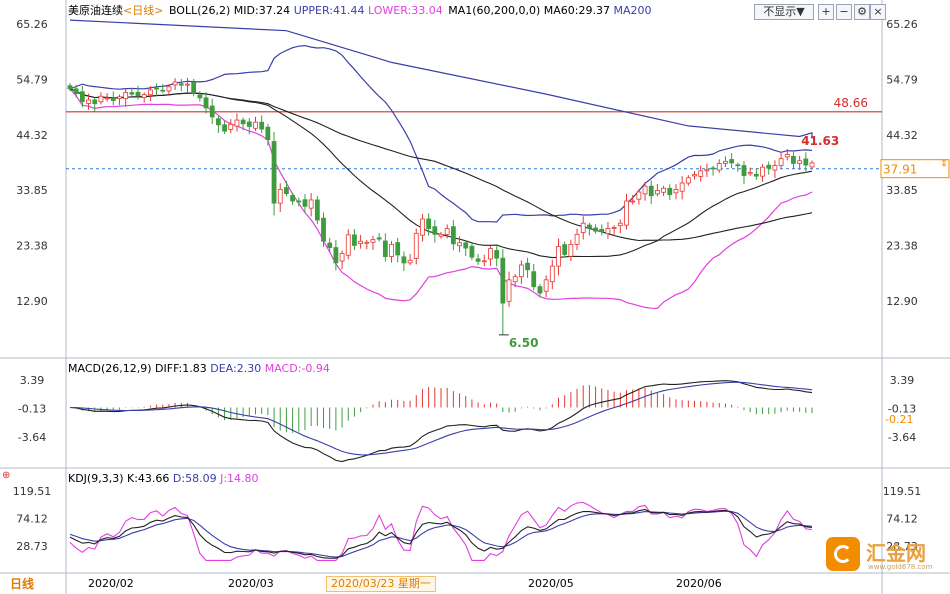 This screenshot has width=950, height=594. What do you see at coordinates (251, 583) in the screenshot?
I see `date-label-mar: 2020/03` at bounding box center [251, 583].